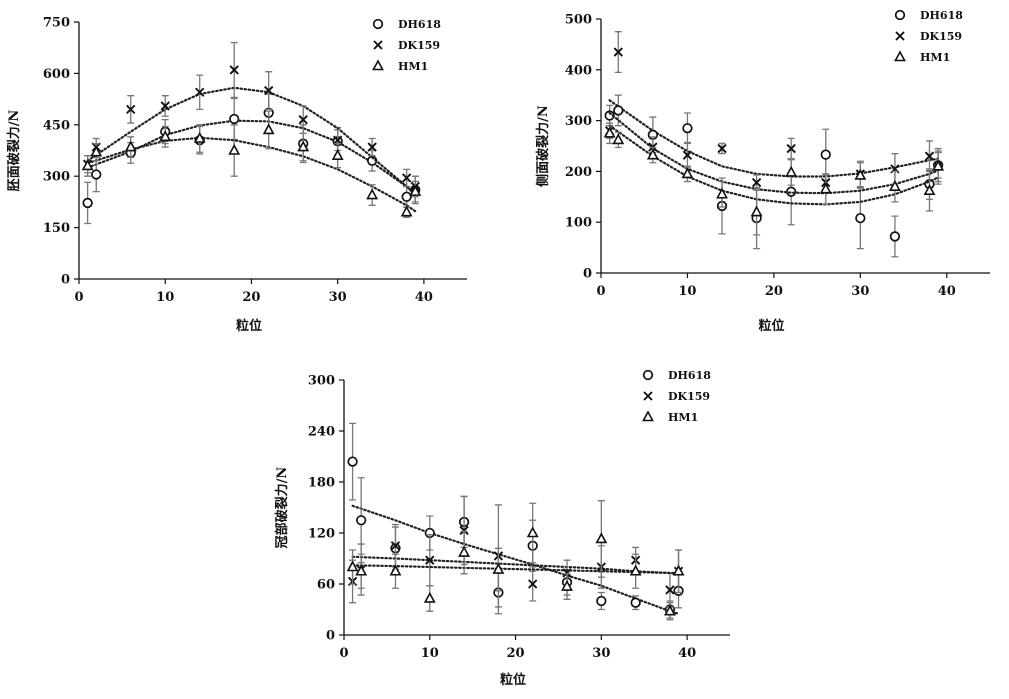 Image resolution: width=1009 pixels, height=699 pixels. I want to click on y-tick-label: 240, so click(321, 432).